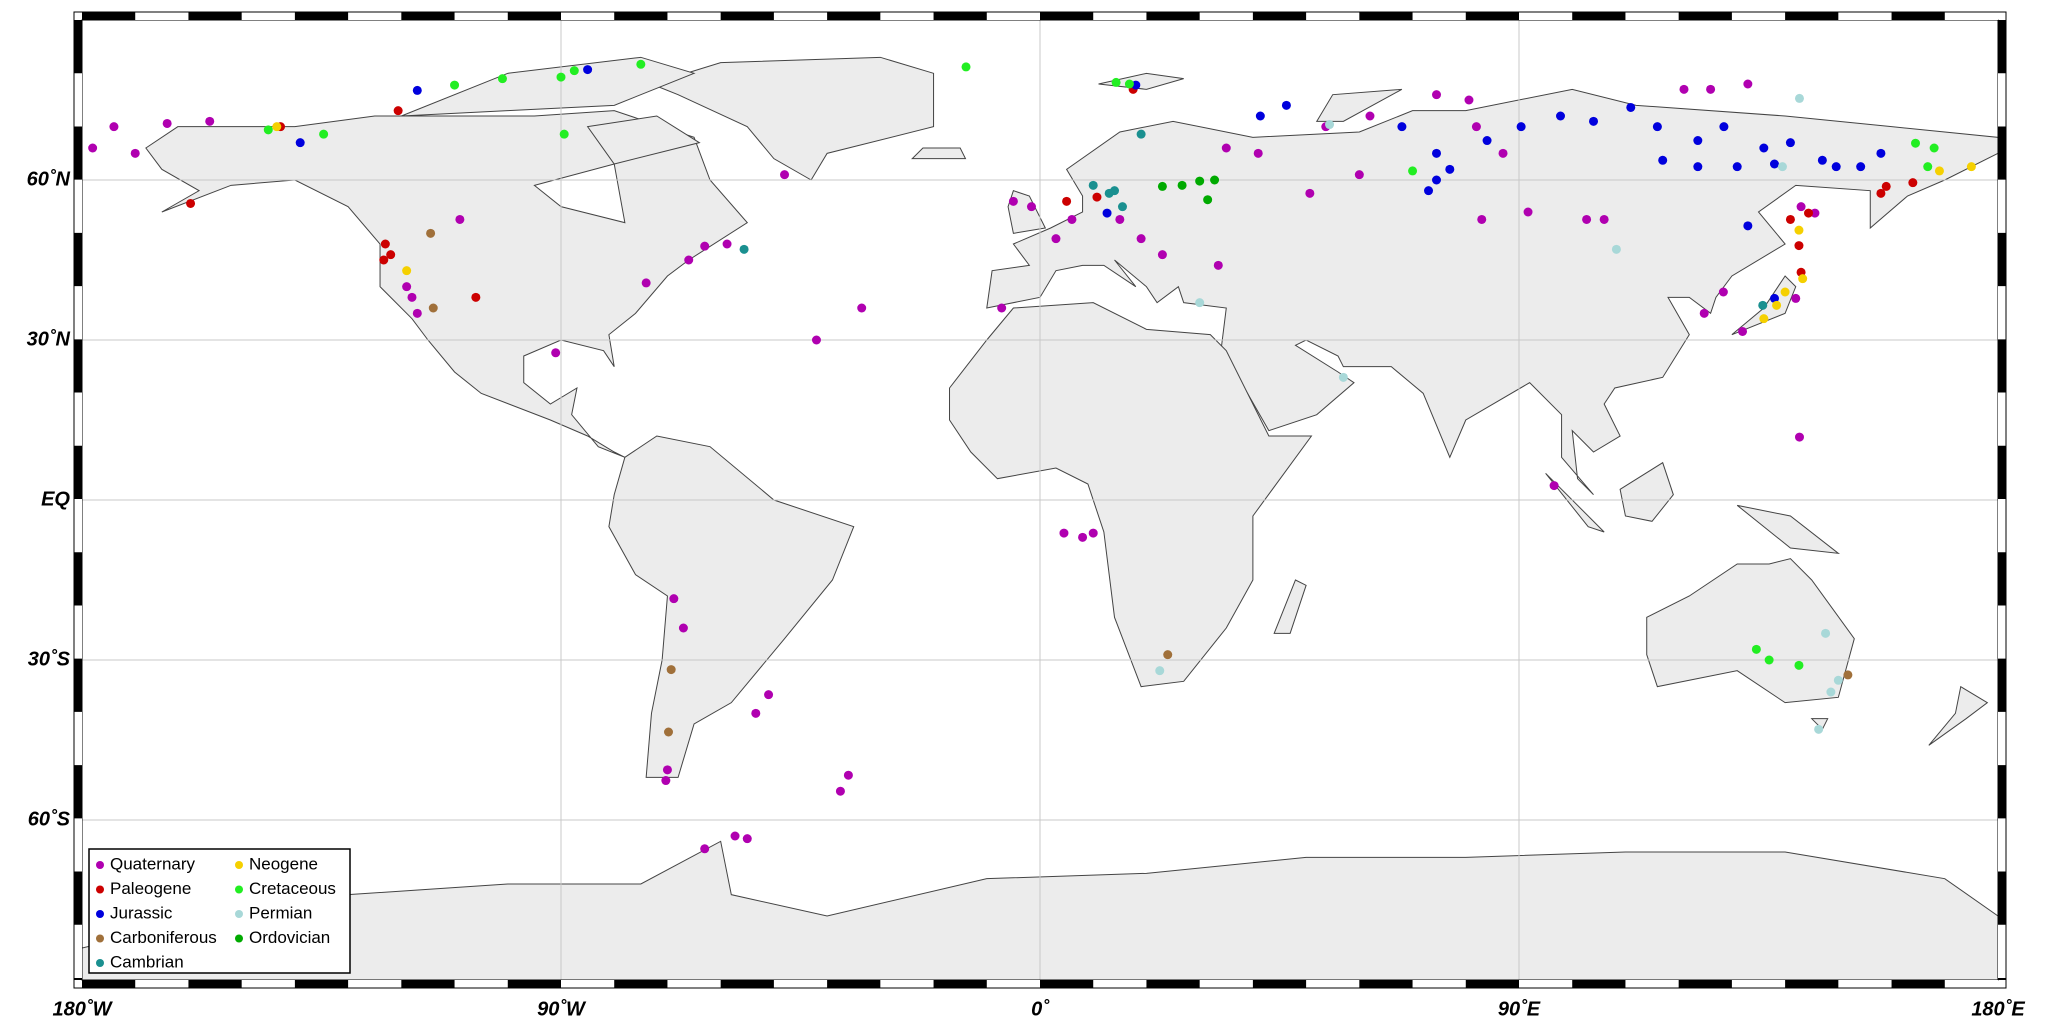  I want to click on y-tick-label: EQ, so click(55, 499).